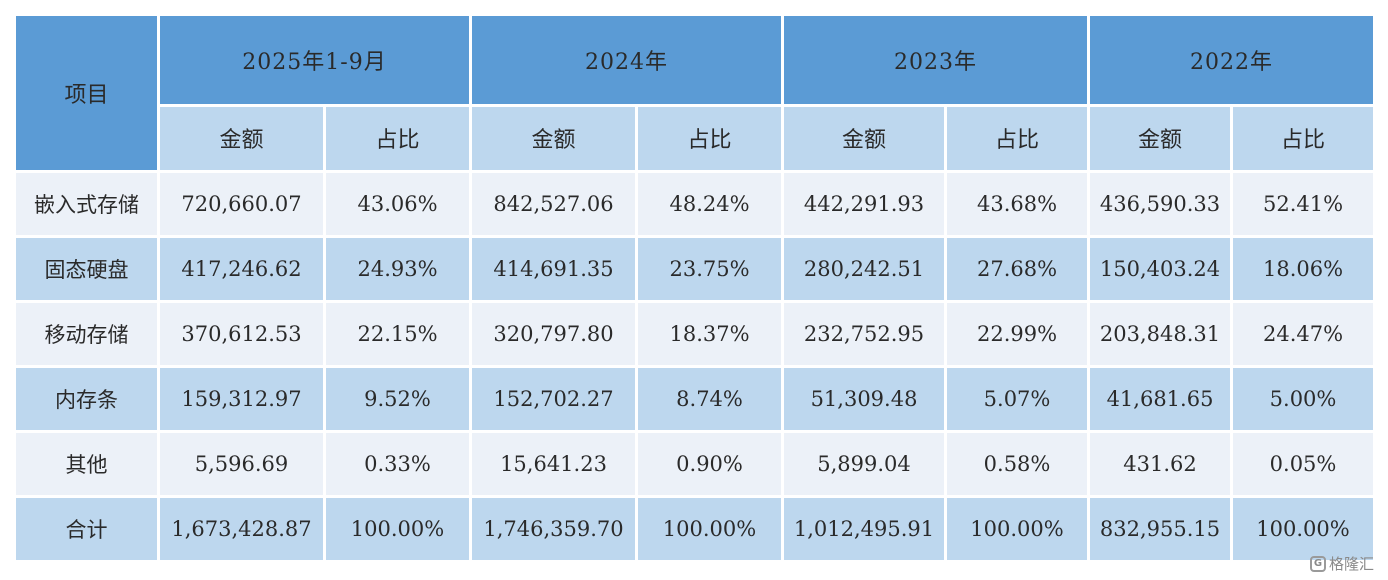 The image size is (1388, 580). Describe the element at coordinates (86, 529) in the screenshot. I see `row-label: 合计` at that location.